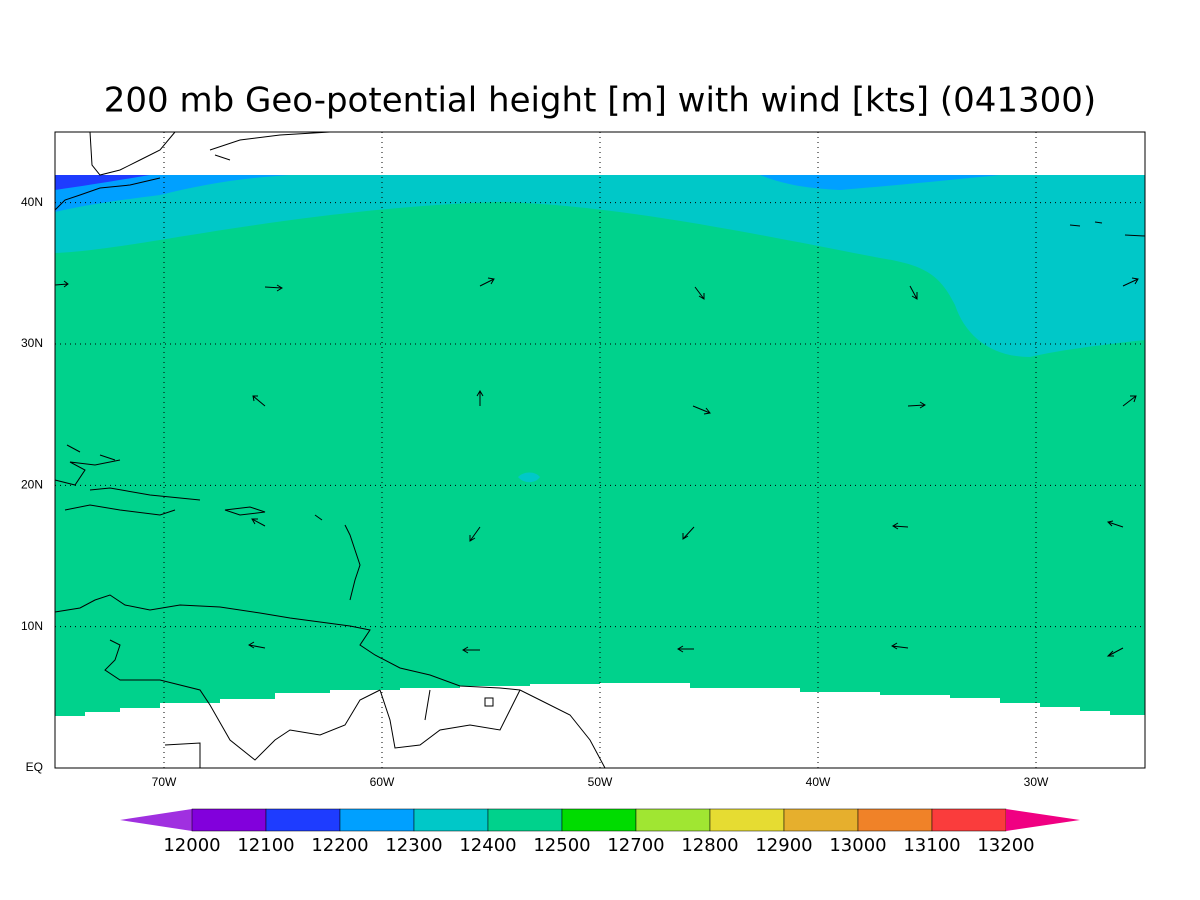 The image size is (1200, 900). Describe the element at coordinates (635, 845) in the screenshot. I see `colorbar-label: 12700` at that location.